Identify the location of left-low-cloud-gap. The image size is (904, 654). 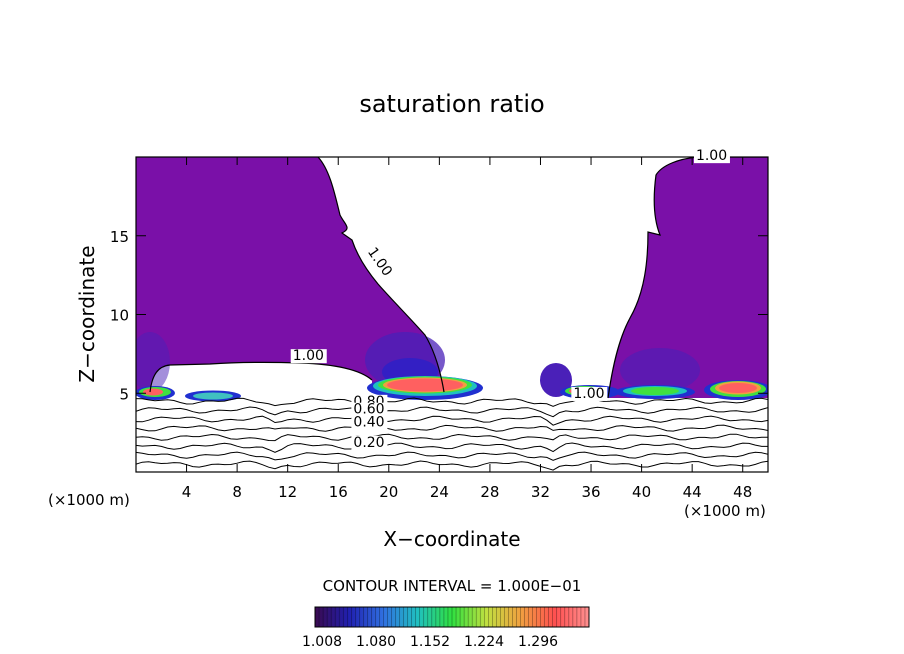
(261, 377).